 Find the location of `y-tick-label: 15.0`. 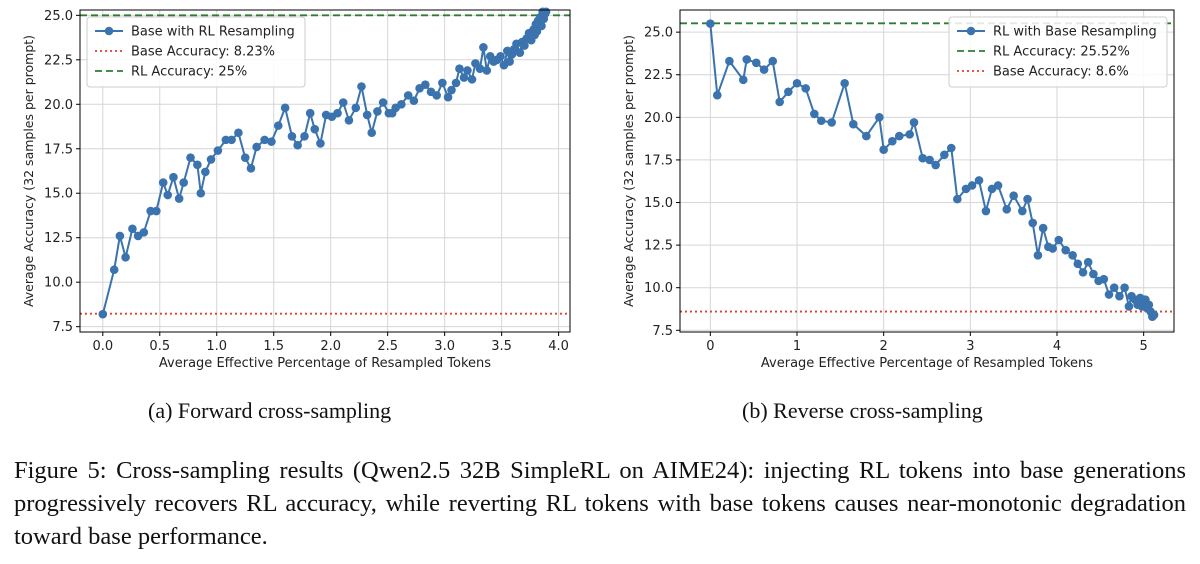

y-tick-label: 15.0 is located at coordinates (658, 203).